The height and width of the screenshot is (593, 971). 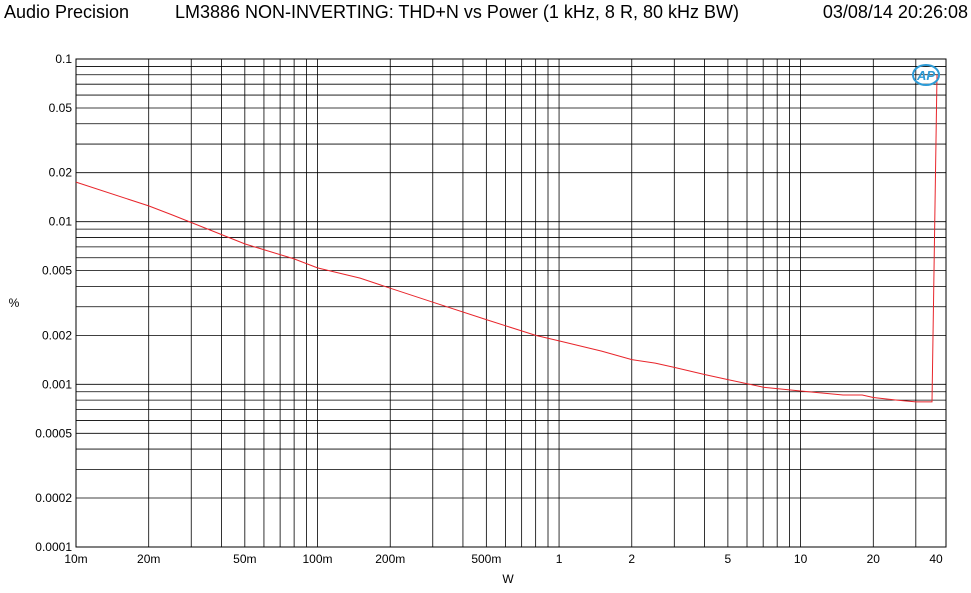 I want to click on x-tick-label: 10, so click(x=801, y=559).